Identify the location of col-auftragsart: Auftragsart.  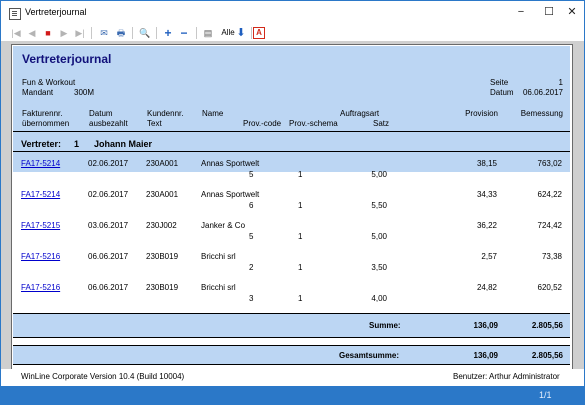
(360, 113).